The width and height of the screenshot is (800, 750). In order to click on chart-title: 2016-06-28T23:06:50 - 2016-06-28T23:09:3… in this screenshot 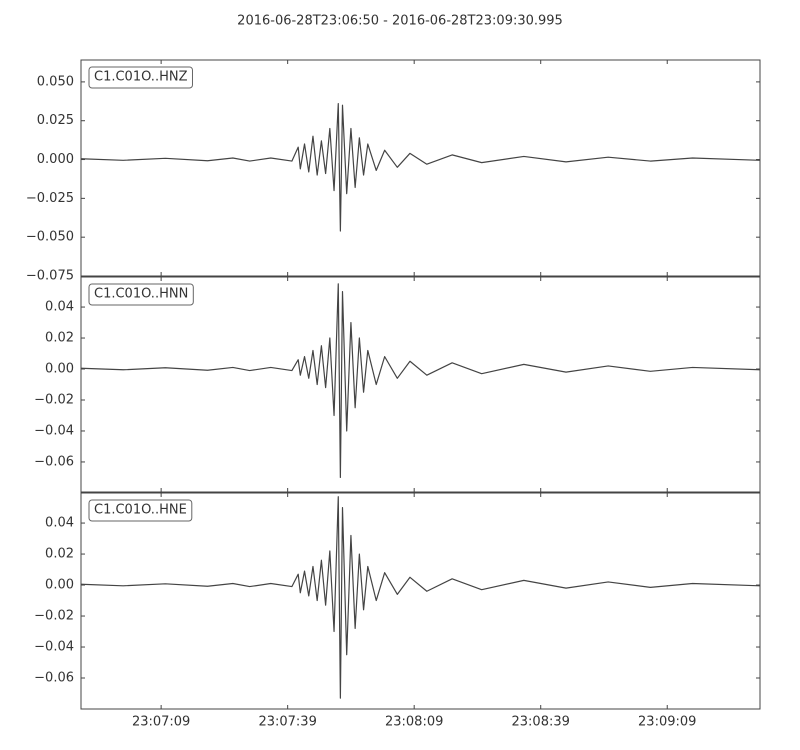, I will do `click(400, 21)`.